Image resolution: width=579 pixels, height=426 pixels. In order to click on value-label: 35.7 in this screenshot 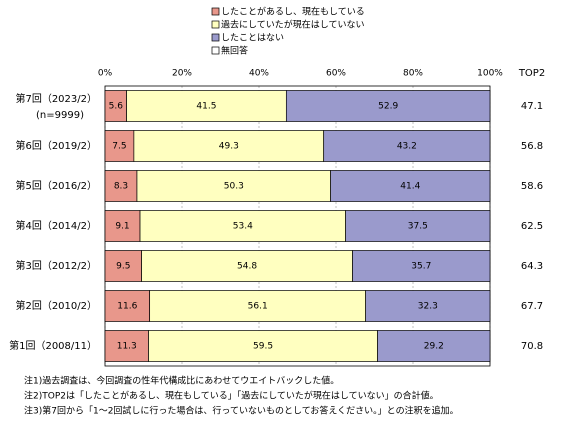, I will do `click(421, 267)`.